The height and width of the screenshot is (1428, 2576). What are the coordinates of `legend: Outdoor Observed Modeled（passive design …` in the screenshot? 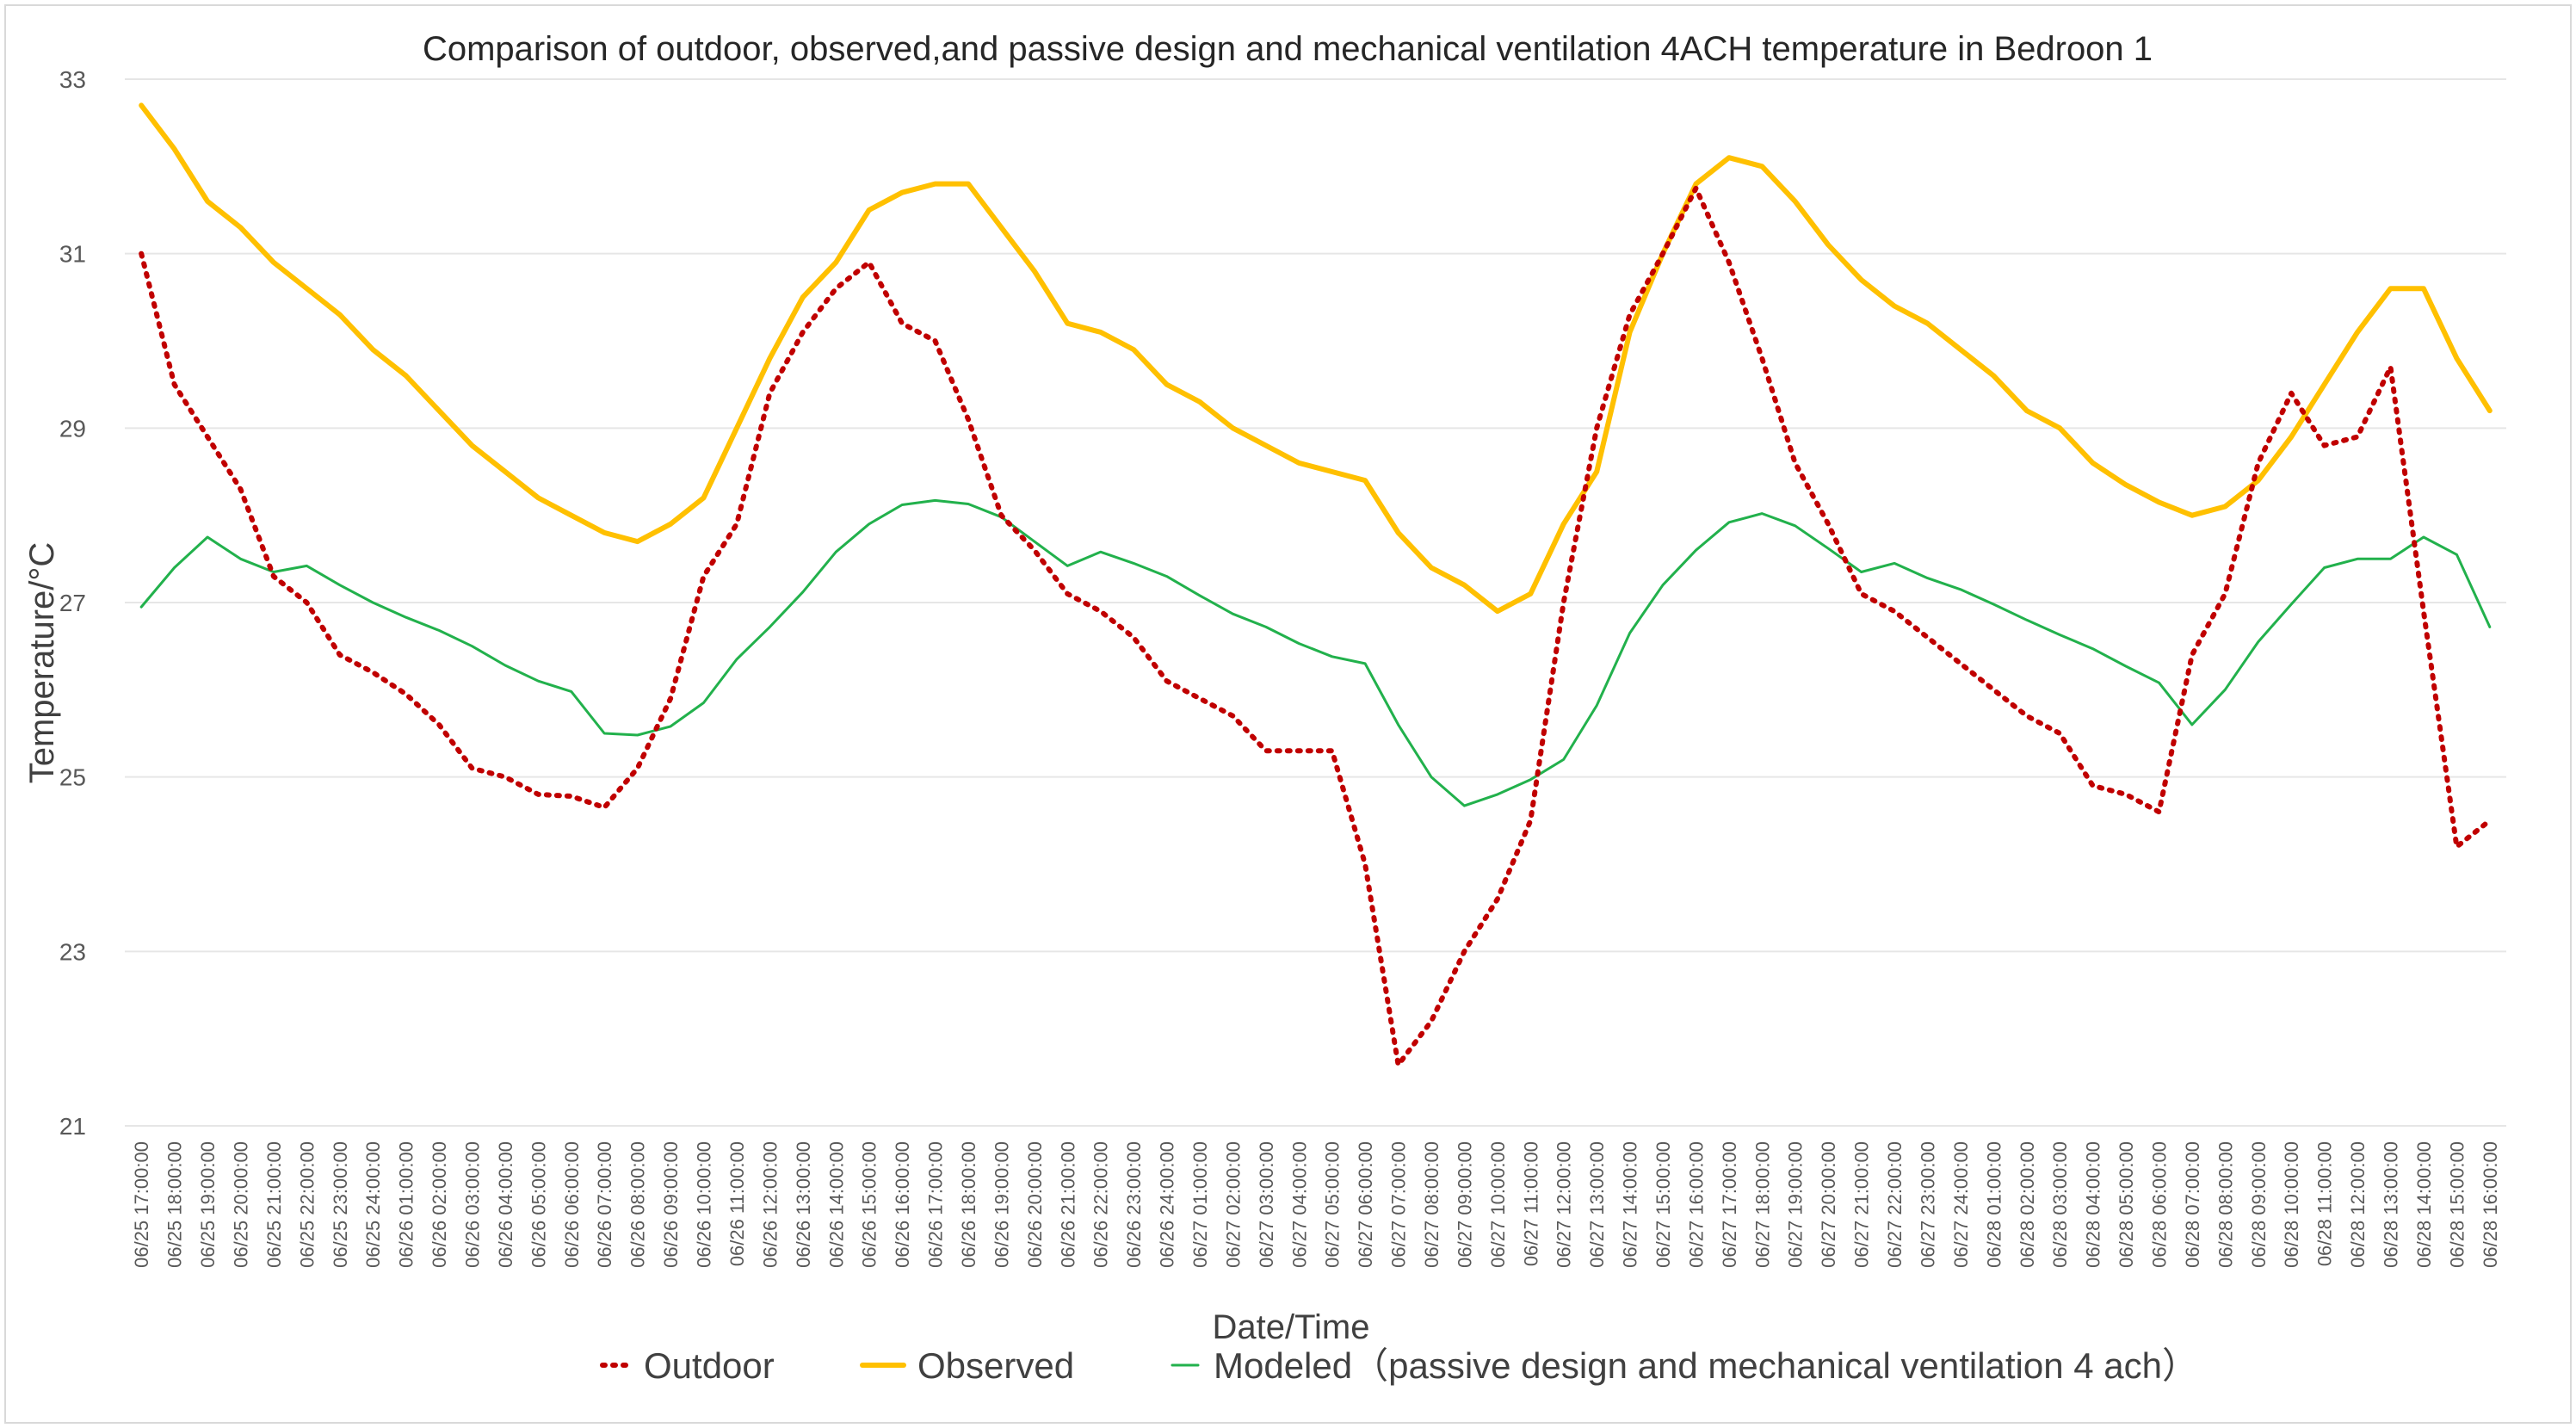 It's located at (1399, 1366).